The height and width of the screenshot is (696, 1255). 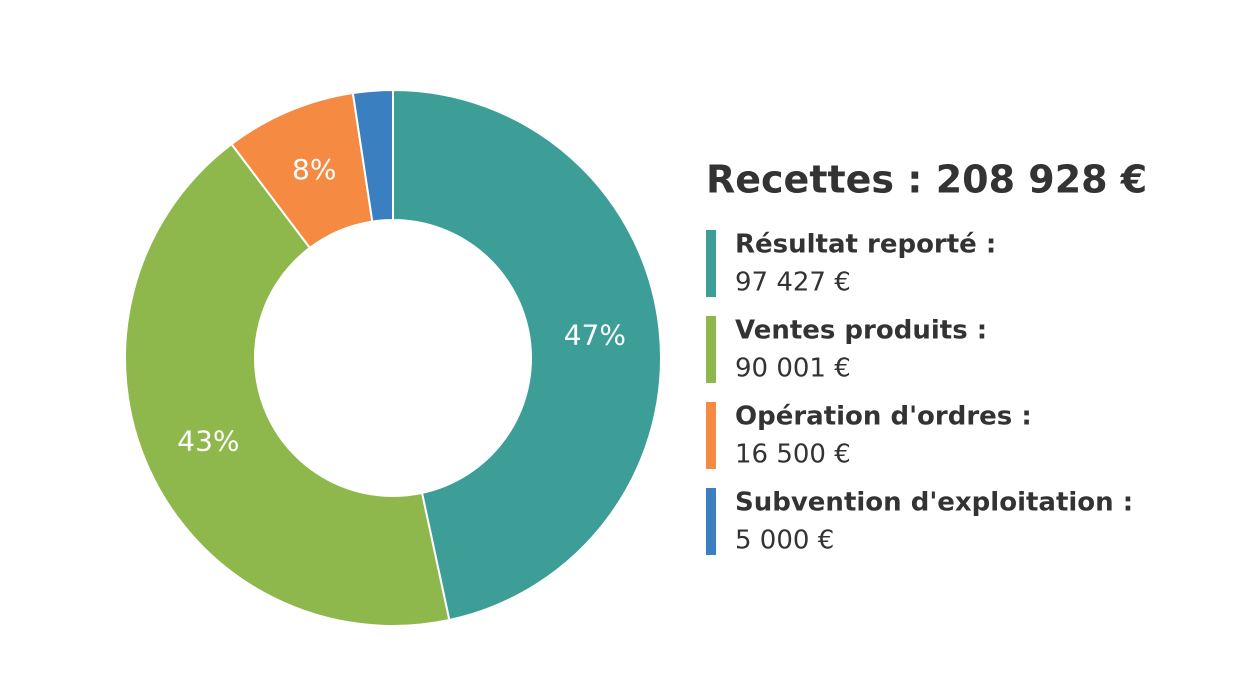 I want to click on legend-value: 5 000 €, so click(x=784, y=541).